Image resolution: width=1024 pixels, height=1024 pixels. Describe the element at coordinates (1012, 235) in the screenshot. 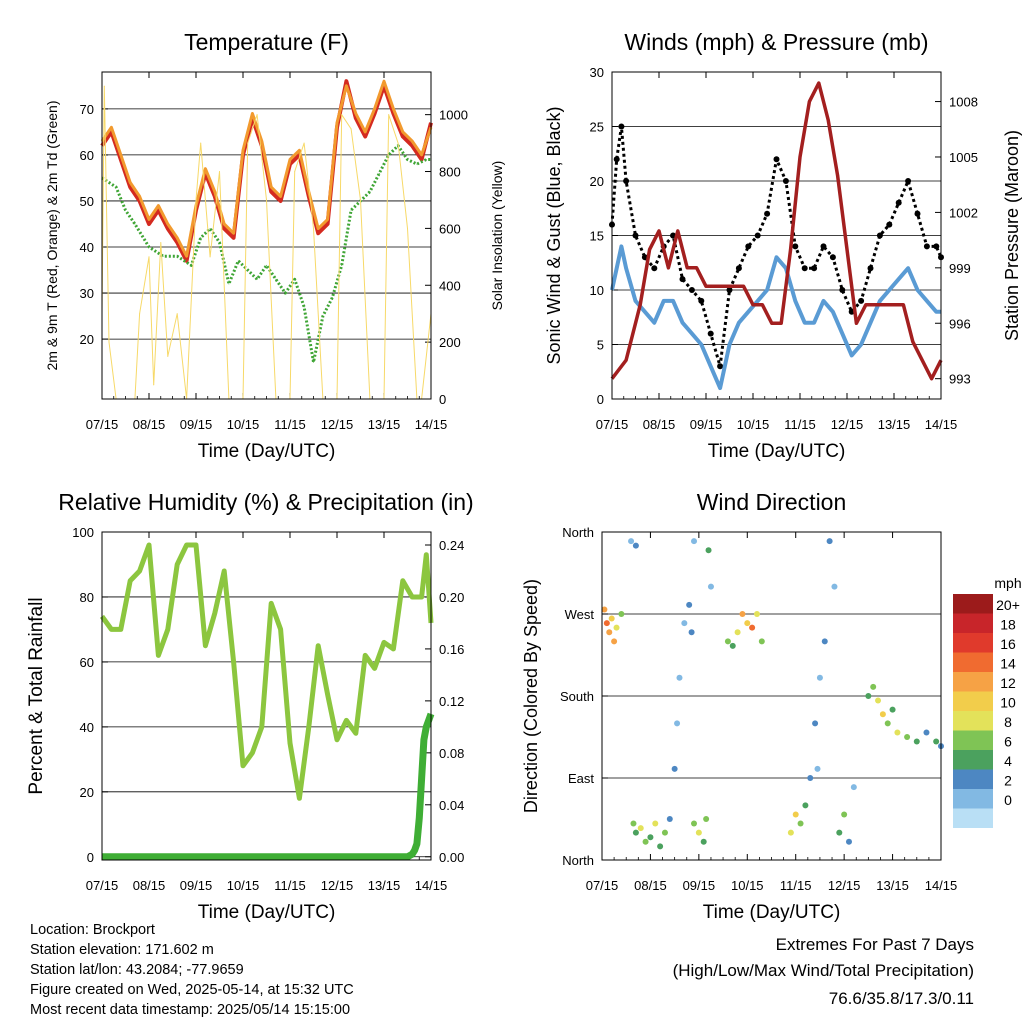

I see `y-axis-label-right: Station Pressure (Maroon)` at that location.